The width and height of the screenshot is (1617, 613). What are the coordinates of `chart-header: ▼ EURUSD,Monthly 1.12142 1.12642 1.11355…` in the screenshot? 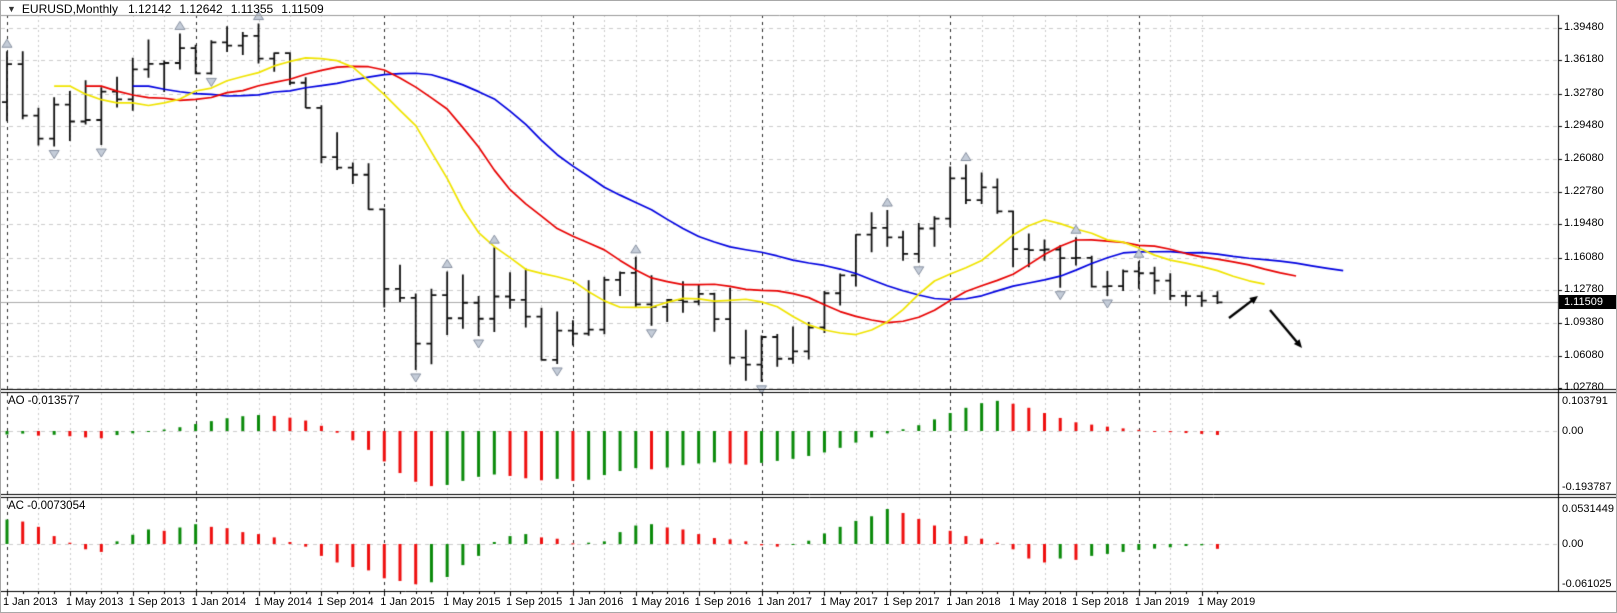 It's located at (169, 9).